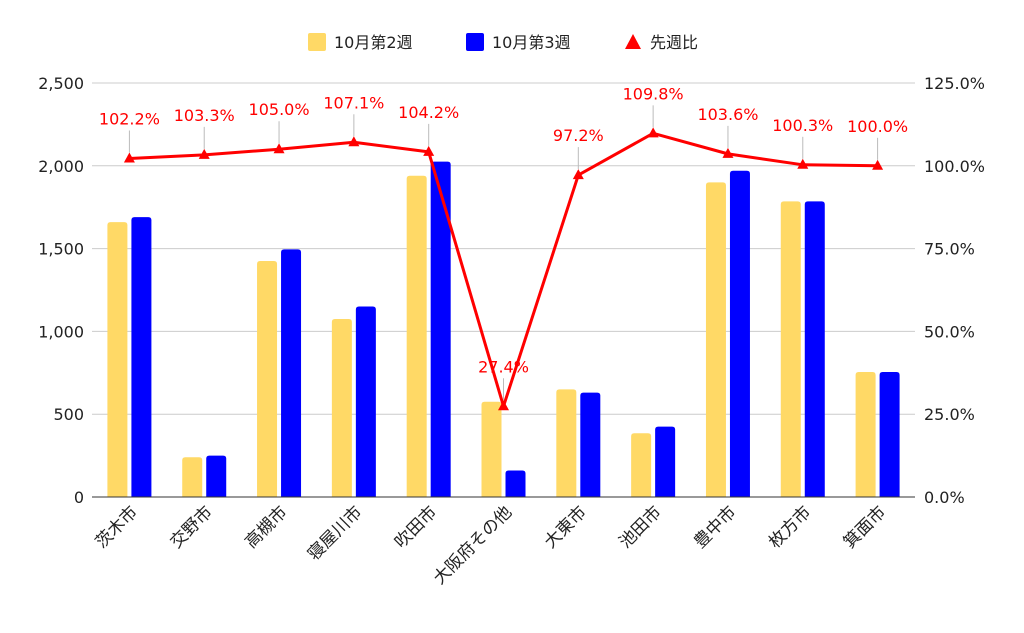 The width and height of the screenshot is (1024, 633). I want to click on data-label: 102.2%, so click(129, 119).